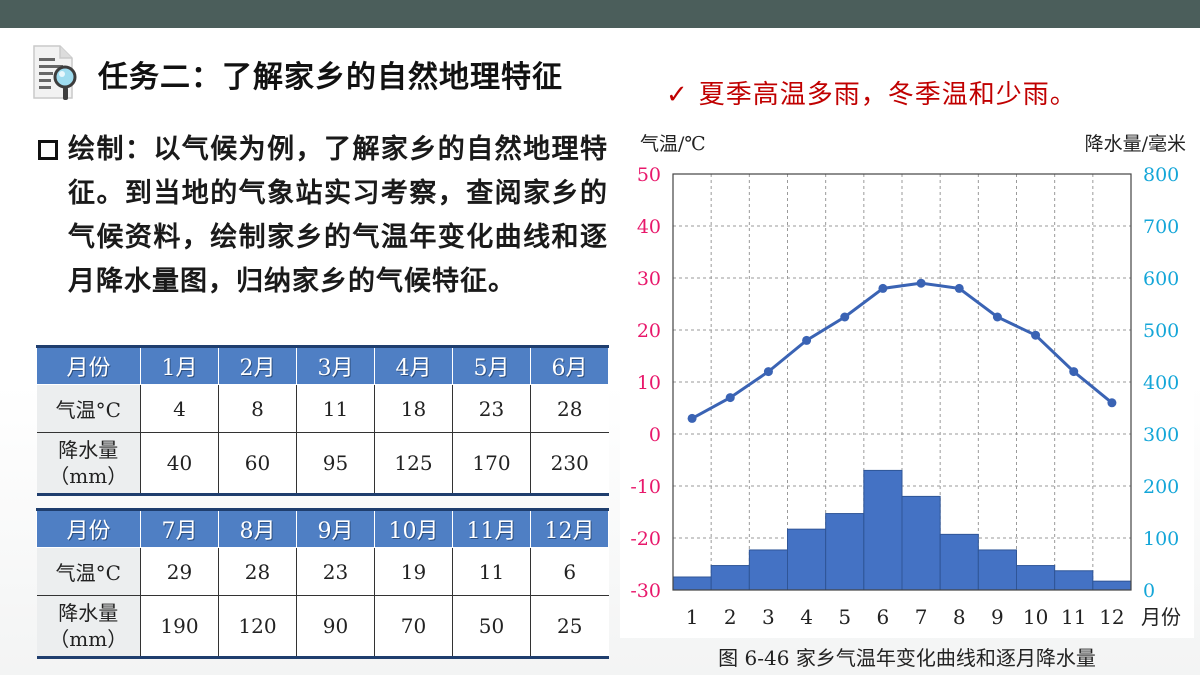 This screenshot has height=675, width=1200. I want to click on right-tick-label: 500, so click(1161, 331).